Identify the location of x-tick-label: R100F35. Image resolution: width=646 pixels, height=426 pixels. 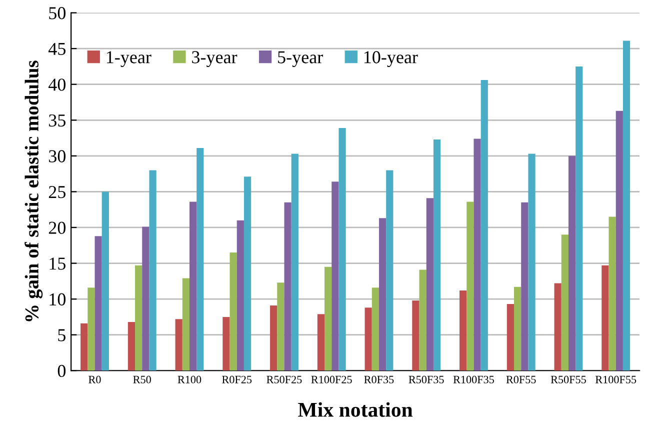
(473, 380).